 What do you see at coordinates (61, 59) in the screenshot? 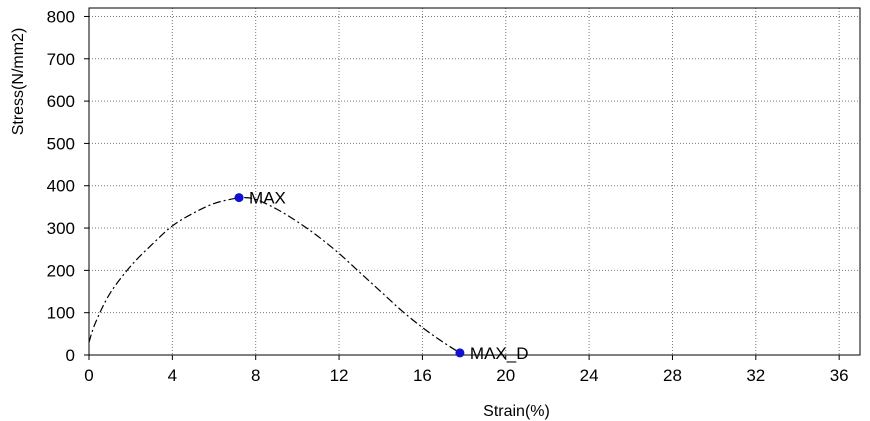
I see `y-tick-label: 700` at bounding box center [61, 59].